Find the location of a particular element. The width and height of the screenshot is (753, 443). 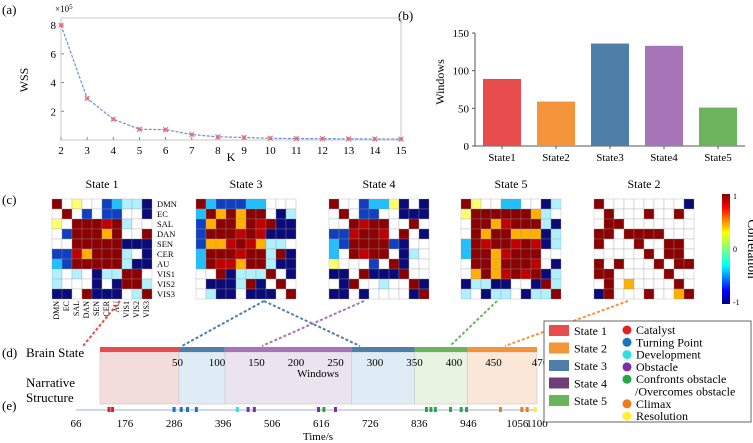

bar-state2 is located at coordinates (556, 123).